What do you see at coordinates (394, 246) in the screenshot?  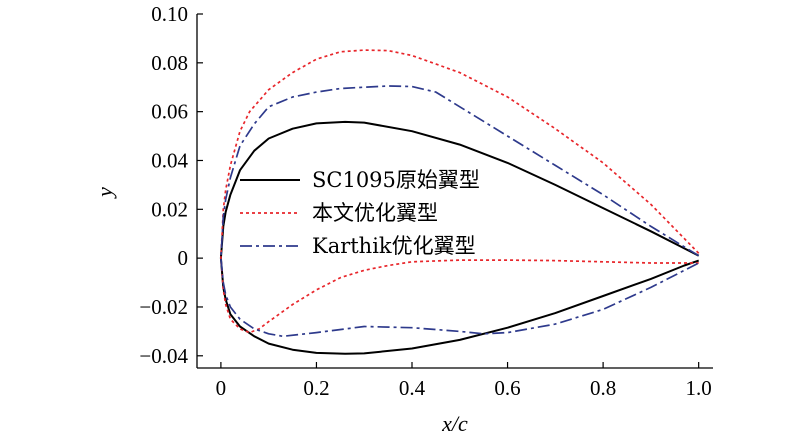 I see `legend-label-3: Karthik优化翼型` at bounding box center [394, 246].